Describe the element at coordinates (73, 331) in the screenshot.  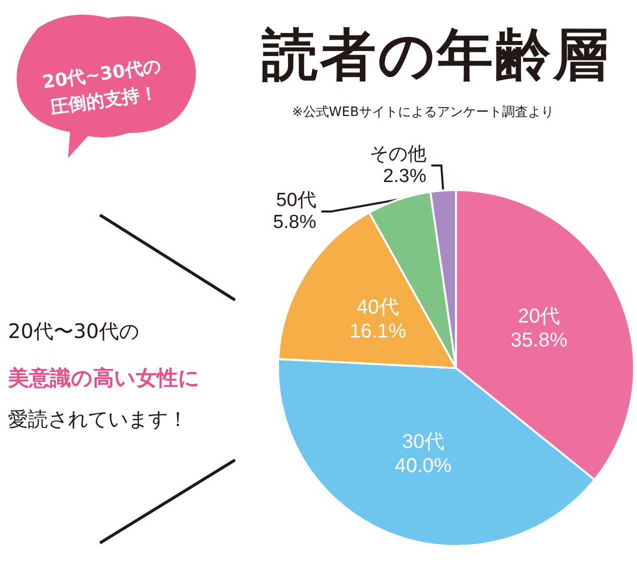
I see `text: 20代〜30代の` at that location.